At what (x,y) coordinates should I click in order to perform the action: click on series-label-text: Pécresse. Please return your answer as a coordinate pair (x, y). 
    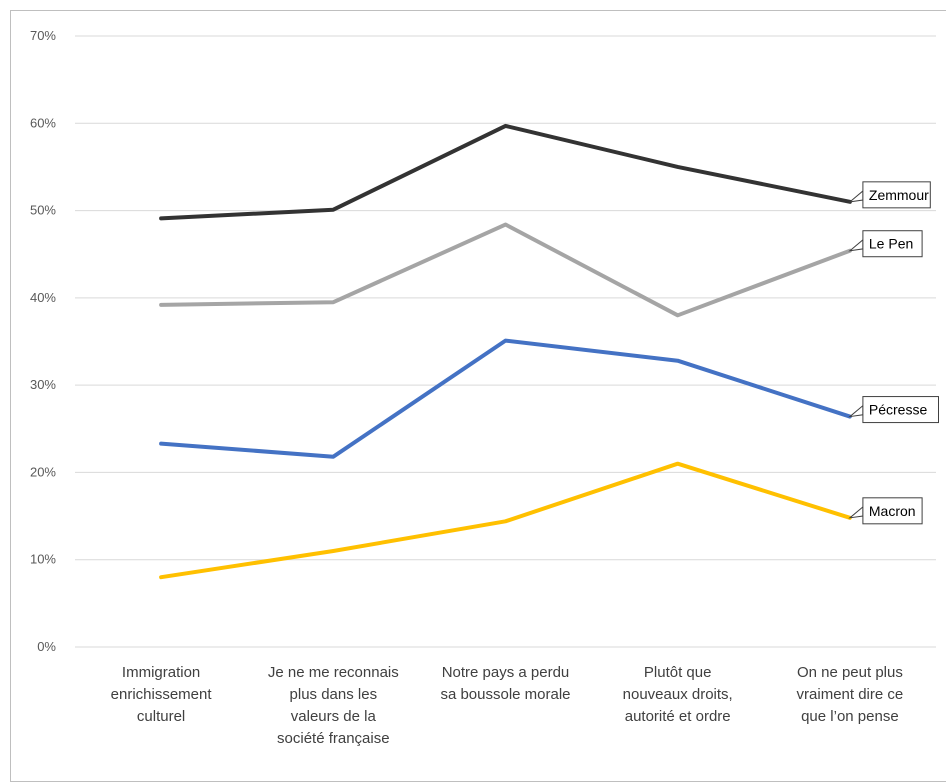
    Looking at the image, I should click on (898, 410).